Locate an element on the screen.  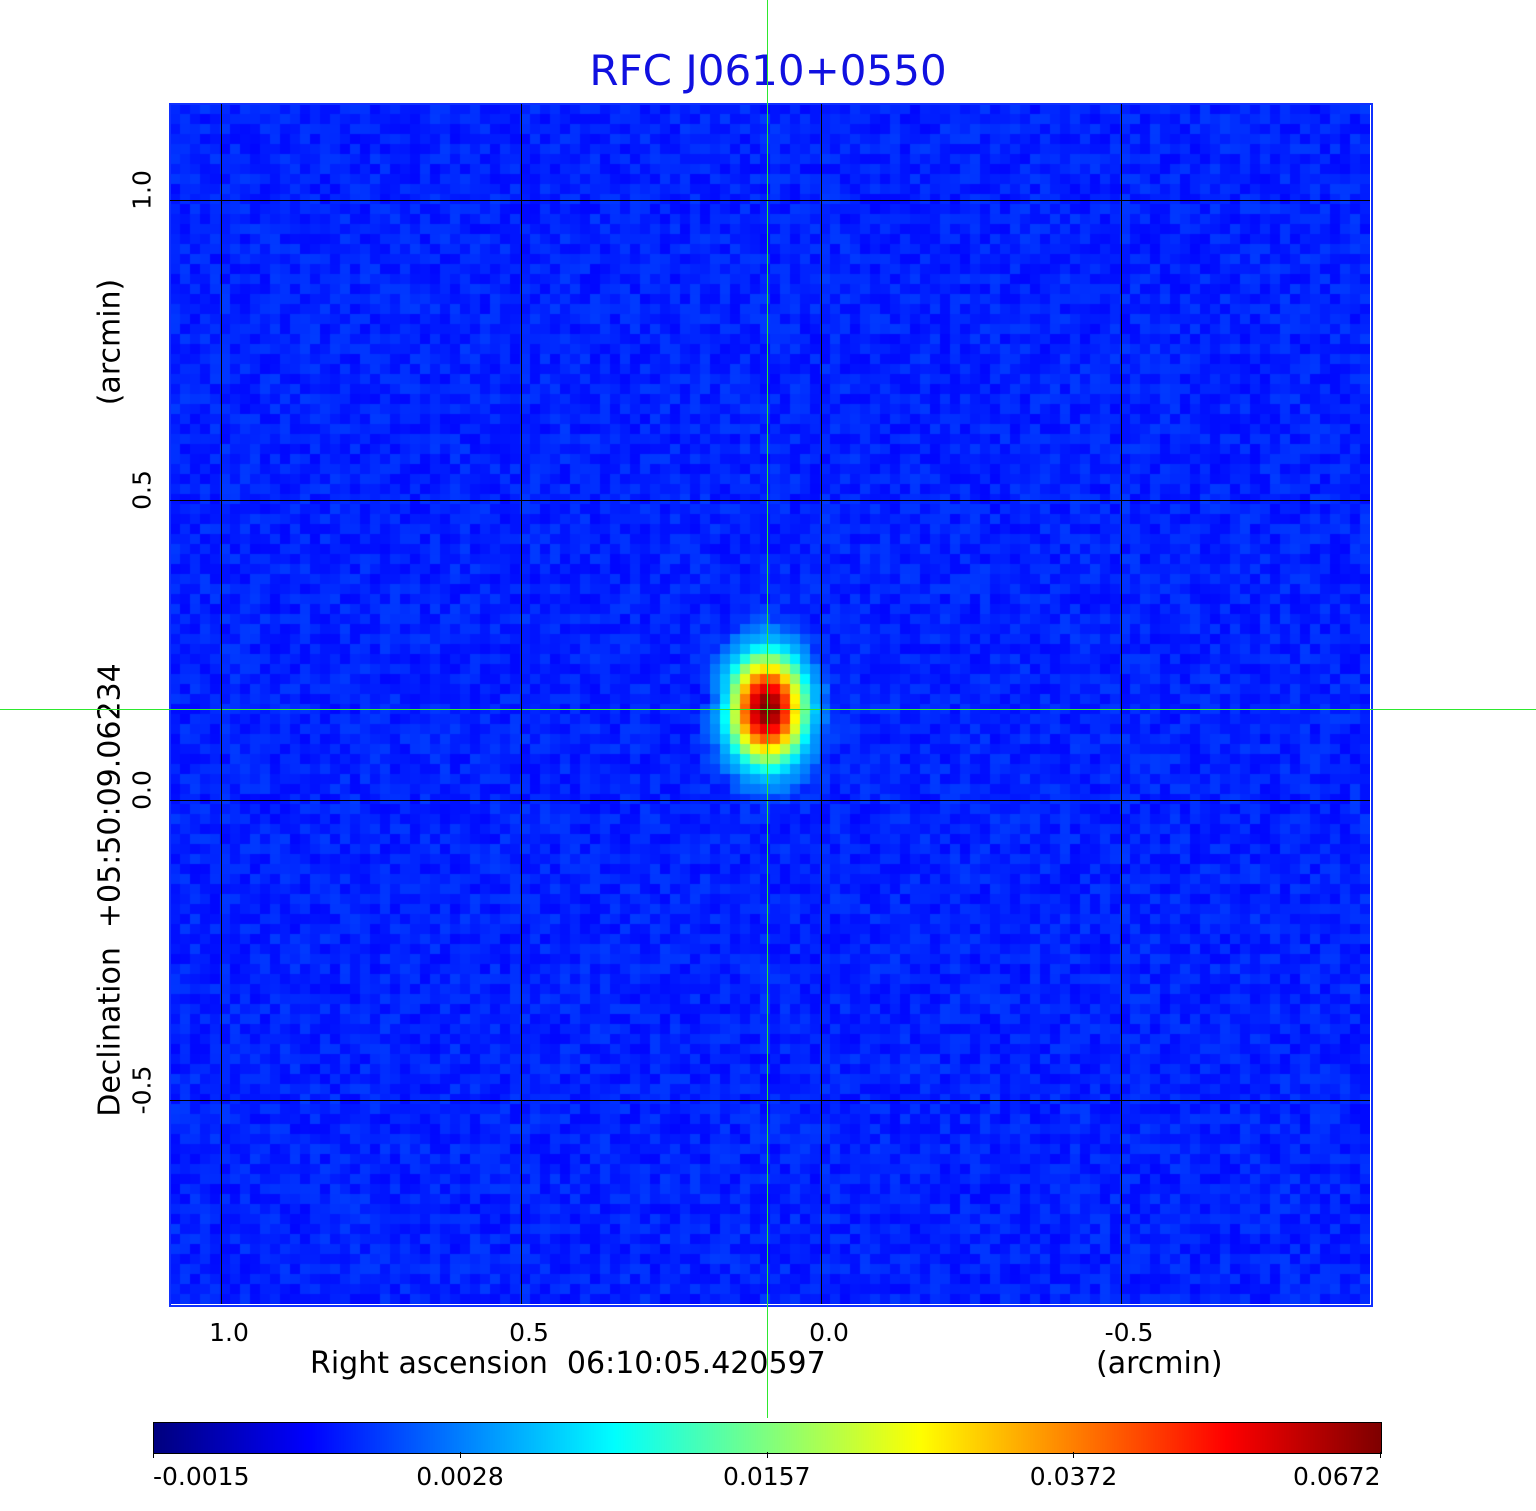
x-tick-label: 0.0 is located at coordinates (829, 1332).